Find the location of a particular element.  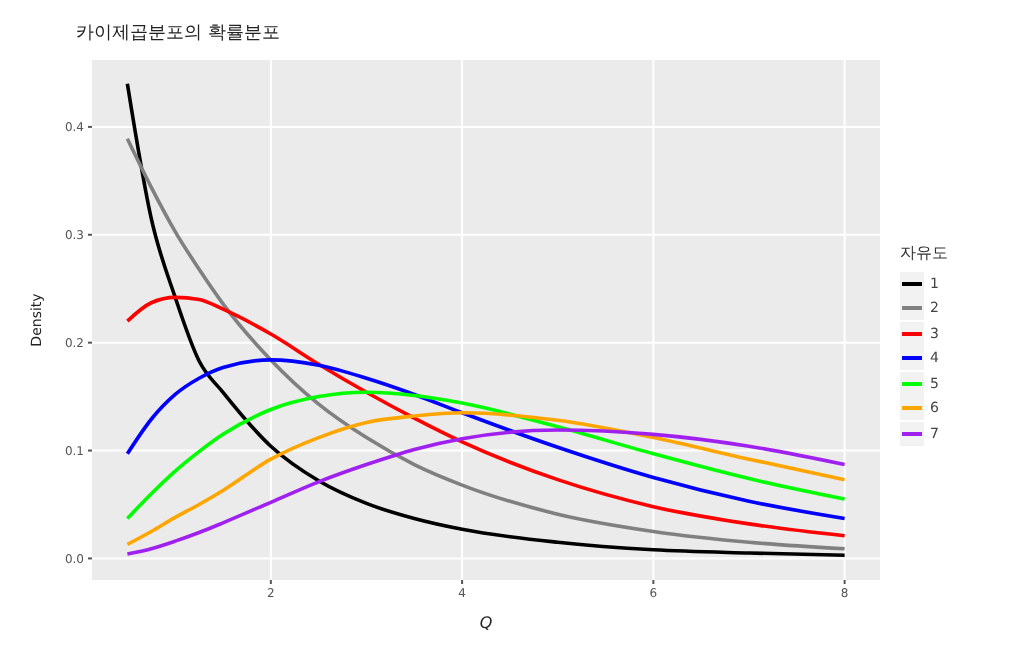

legend-title: 자유도 is located at coordinates (924, 253).